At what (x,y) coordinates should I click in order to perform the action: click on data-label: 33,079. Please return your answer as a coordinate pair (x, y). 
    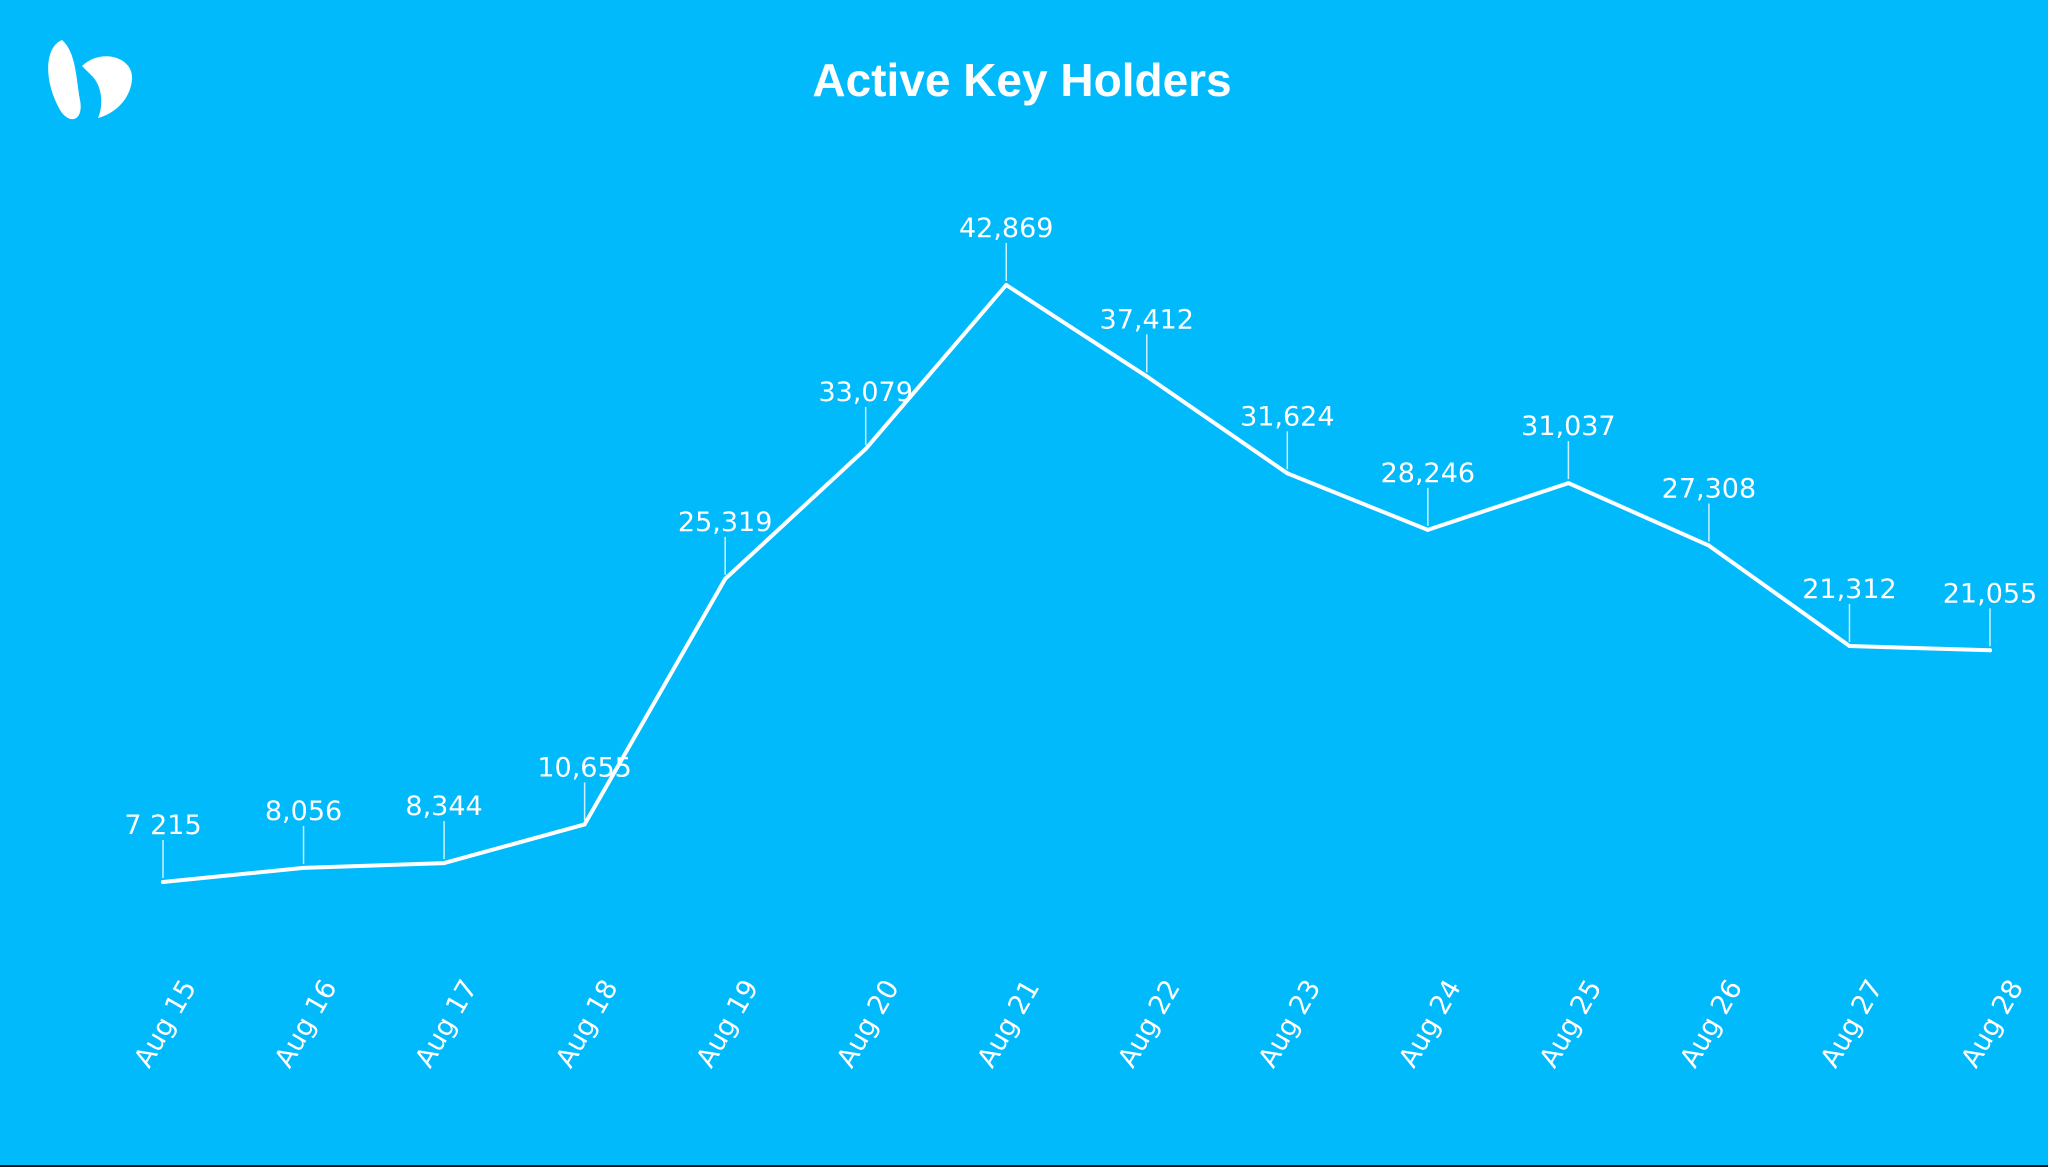
    Looking at the image, I should click on (865, 392).